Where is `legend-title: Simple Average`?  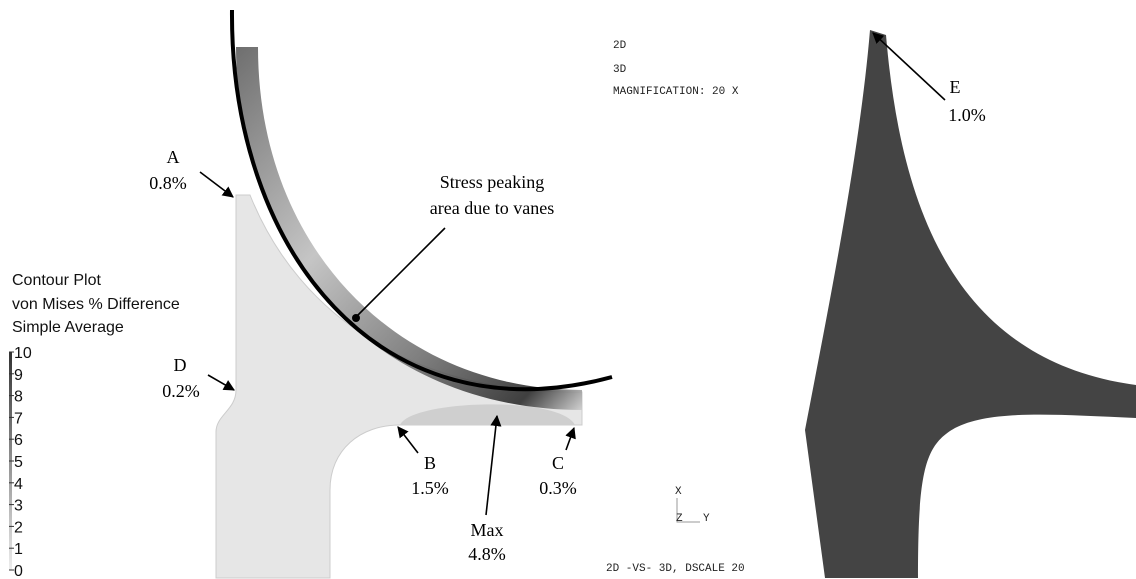
legend-title: Simple Average is located at coordinates (68, 327).